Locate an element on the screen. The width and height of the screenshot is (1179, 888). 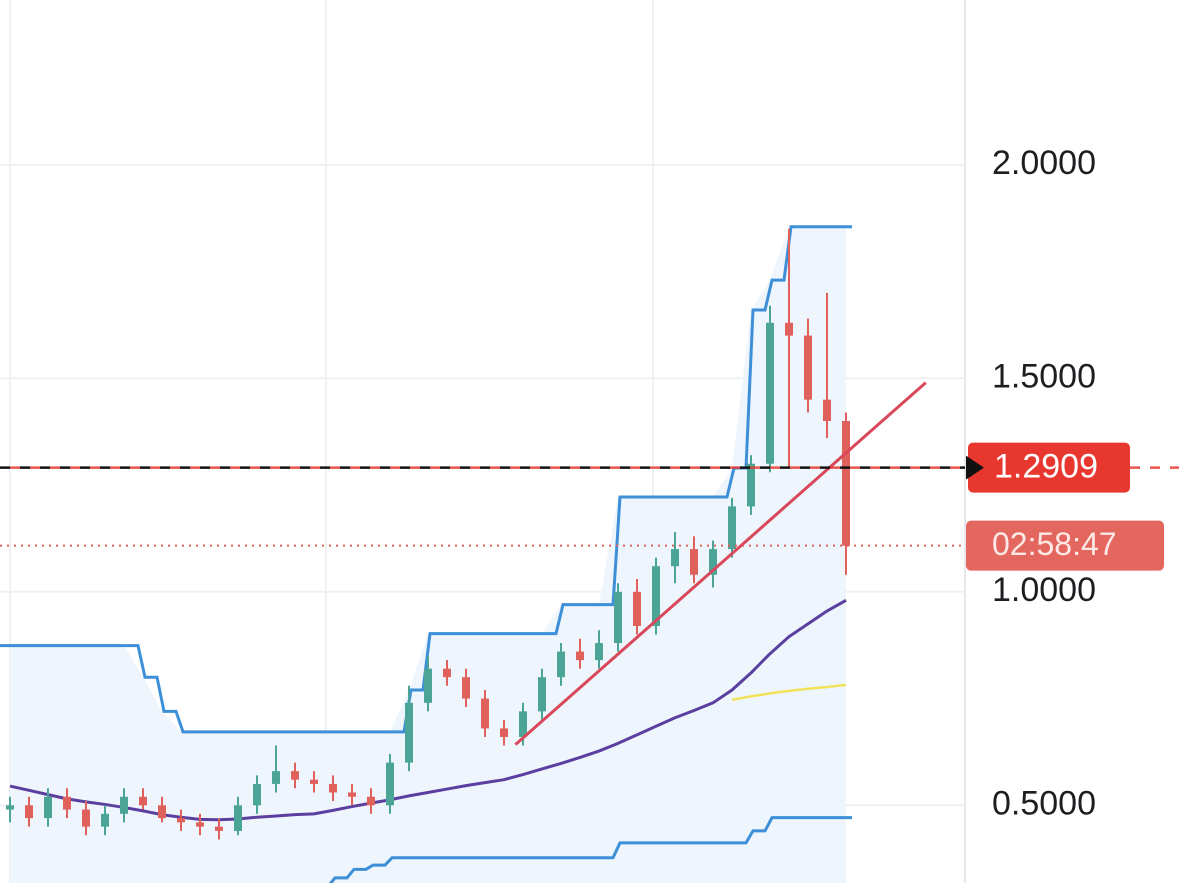
y-tick-label: 1.5000 is located at coordinates (1044, 376).